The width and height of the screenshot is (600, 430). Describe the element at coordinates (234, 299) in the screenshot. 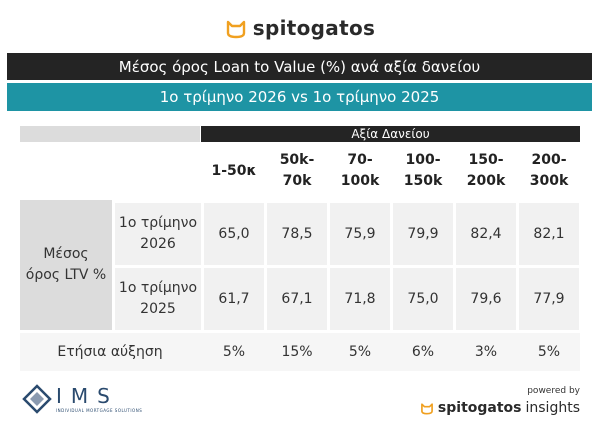

I see `table-cell: 61,7` at that location.